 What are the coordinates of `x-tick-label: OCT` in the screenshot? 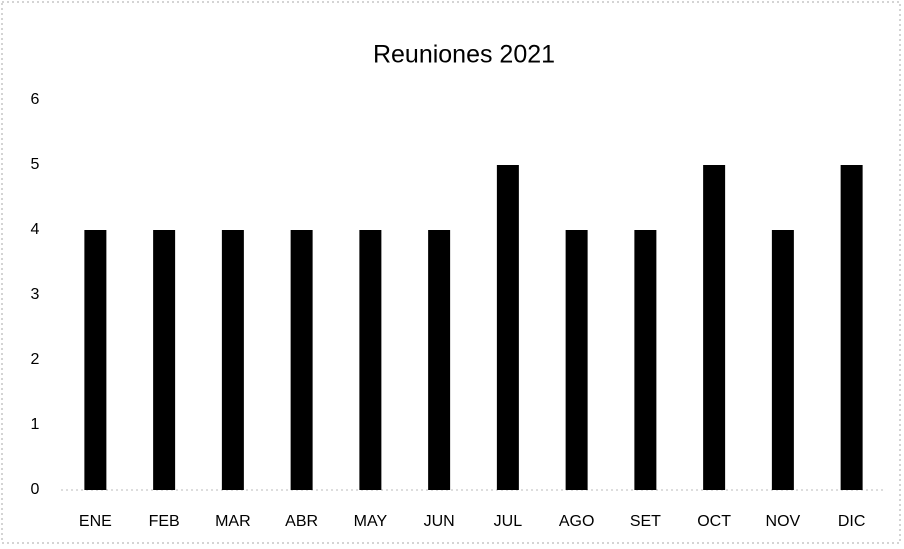 It's located at (714, 521).